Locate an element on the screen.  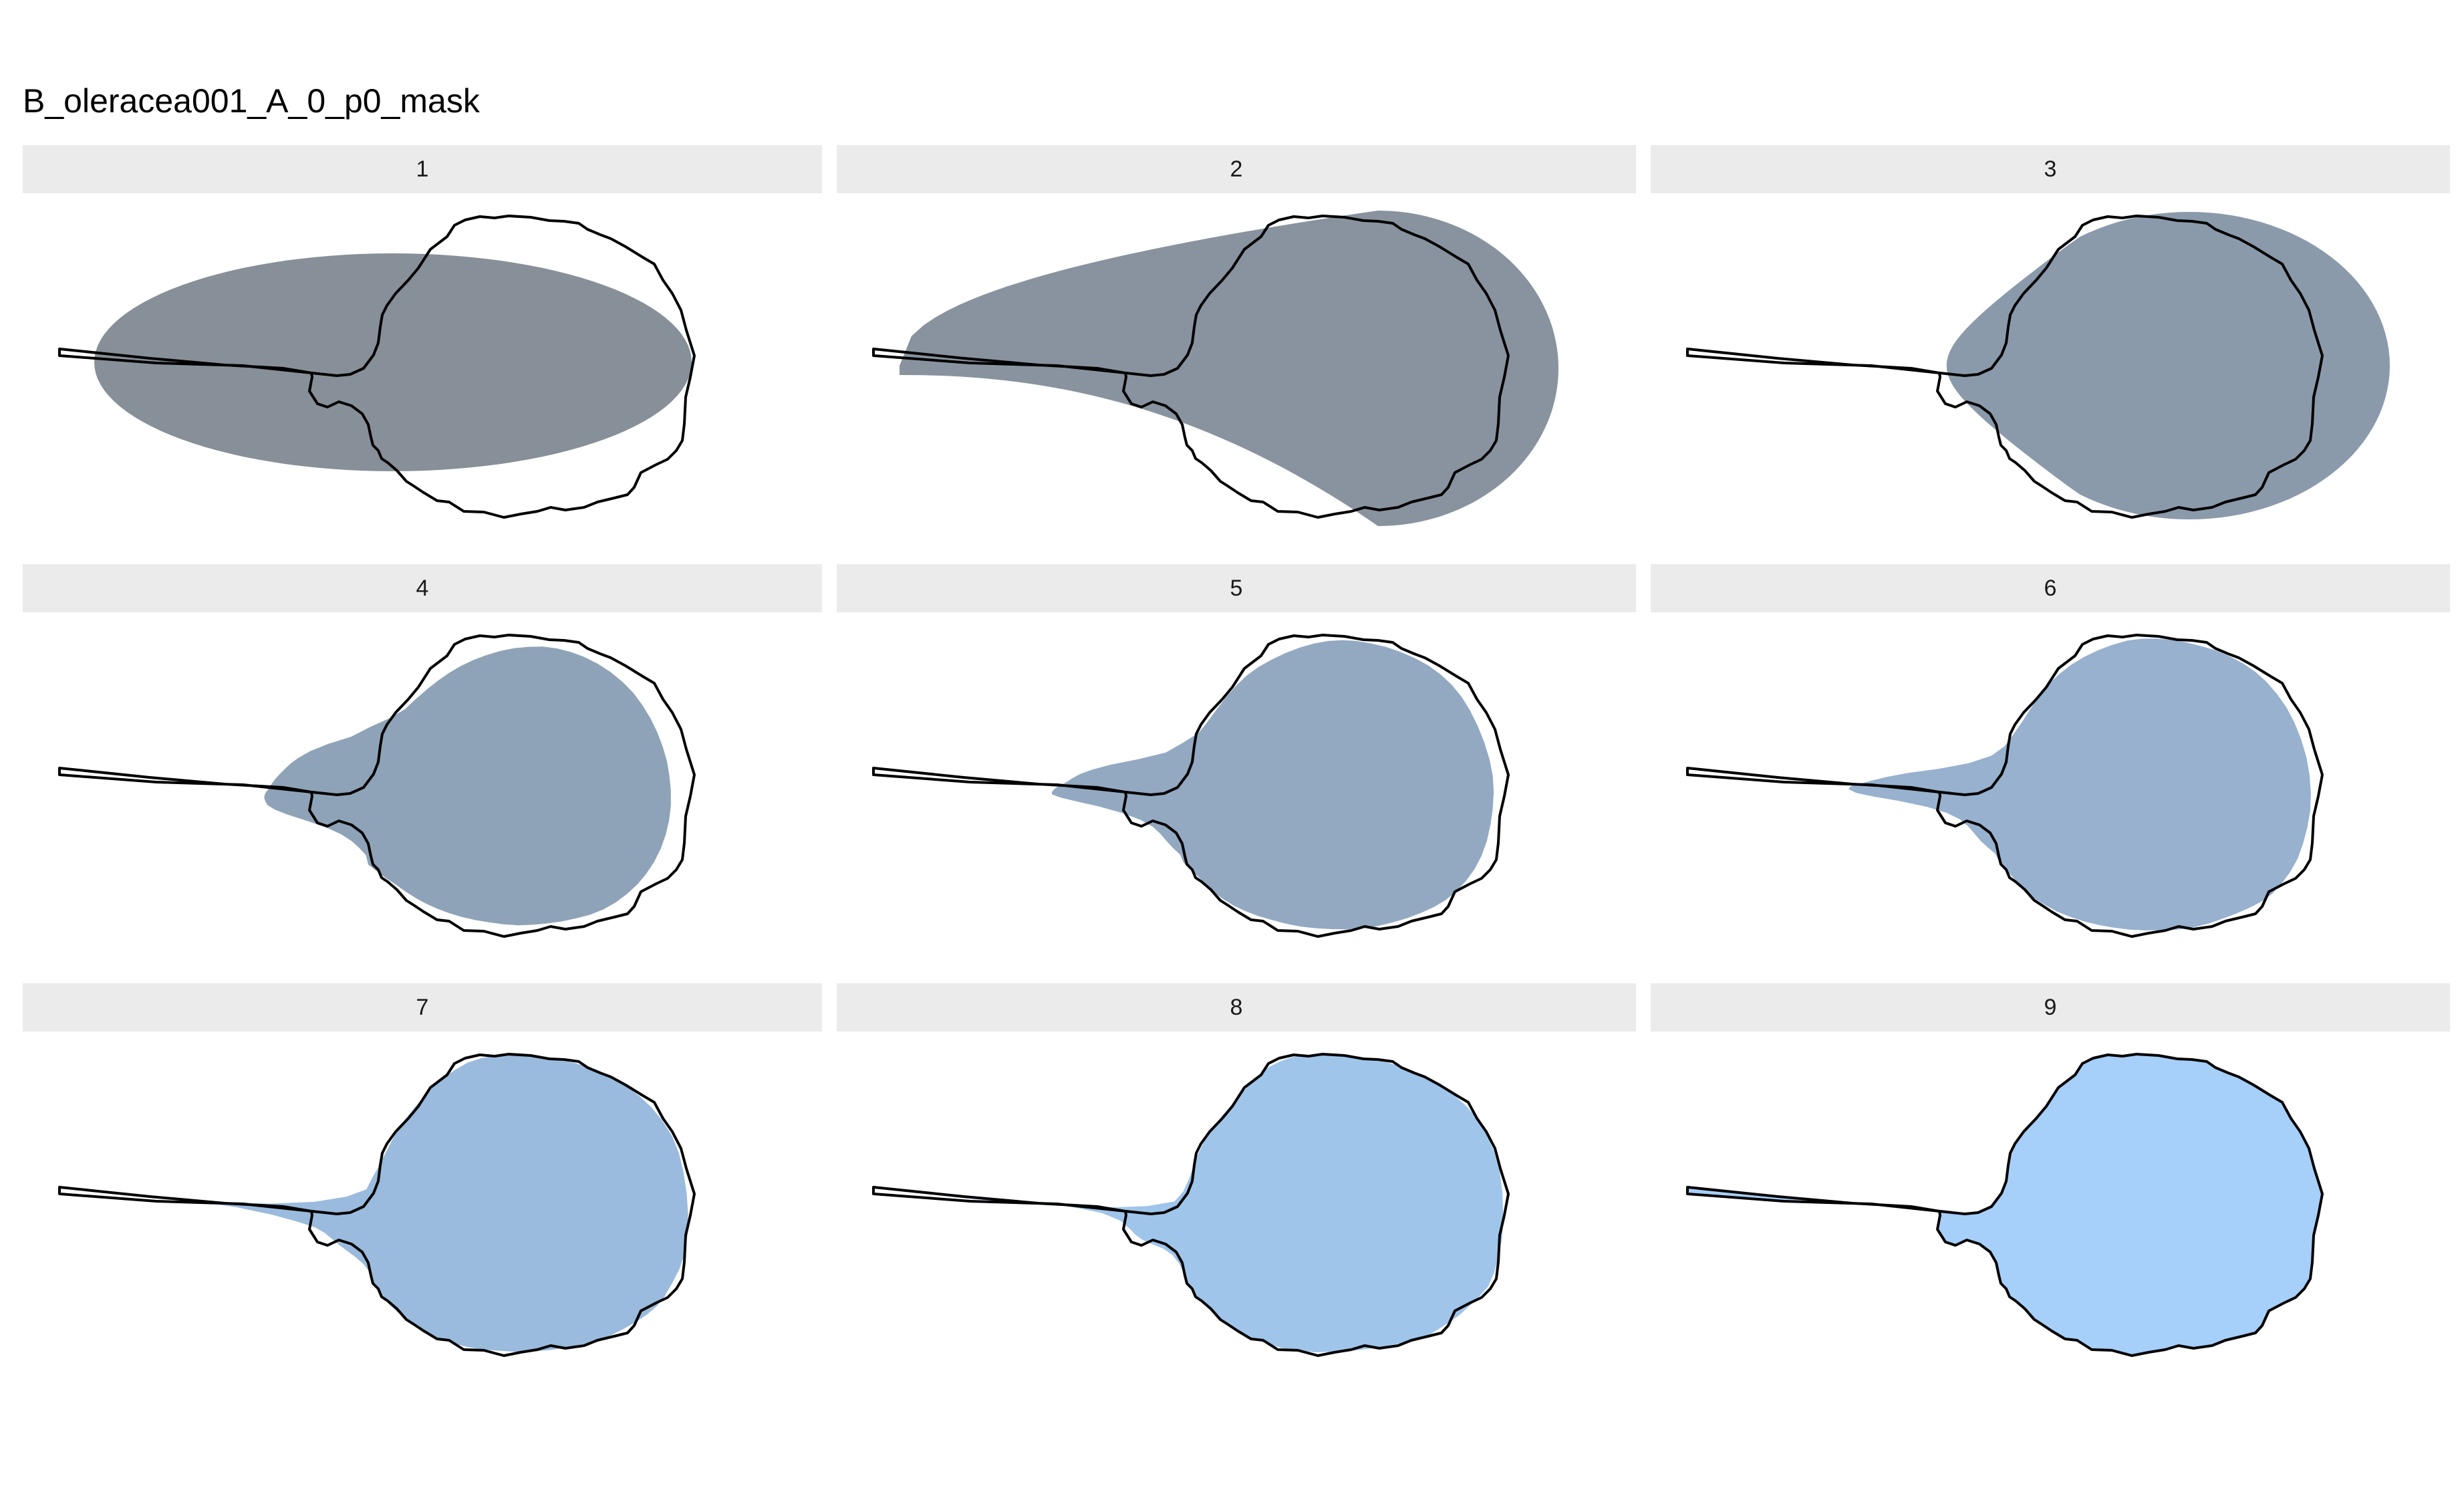
facet-label: 9 is located at coordinates (2050, 1007).